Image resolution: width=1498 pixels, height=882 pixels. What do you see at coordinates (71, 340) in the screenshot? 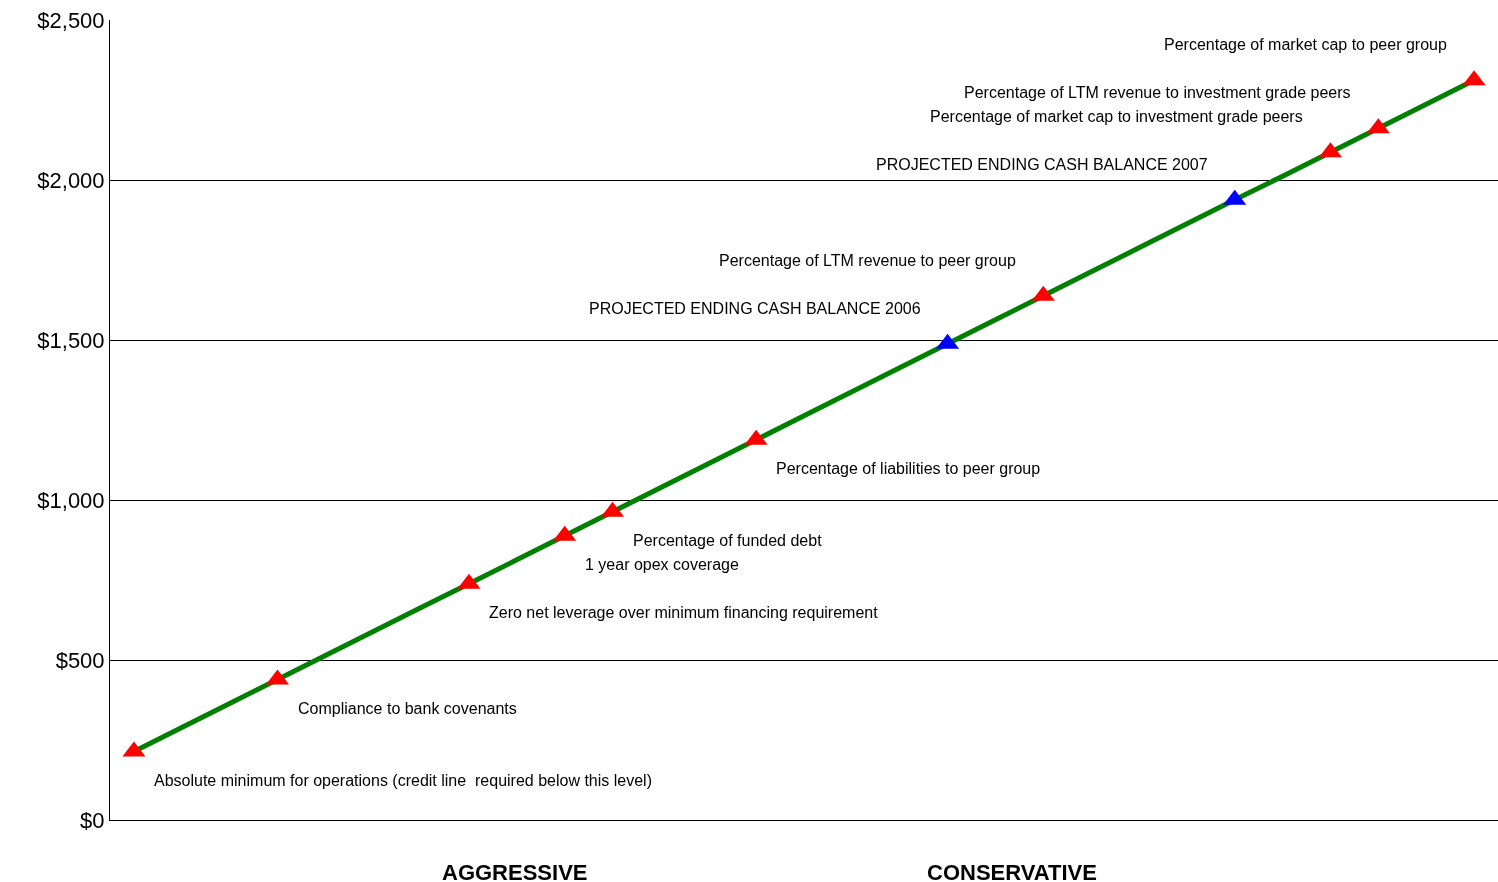
I see `y-tick-label: $1,500` at bounding box center [71, 340].